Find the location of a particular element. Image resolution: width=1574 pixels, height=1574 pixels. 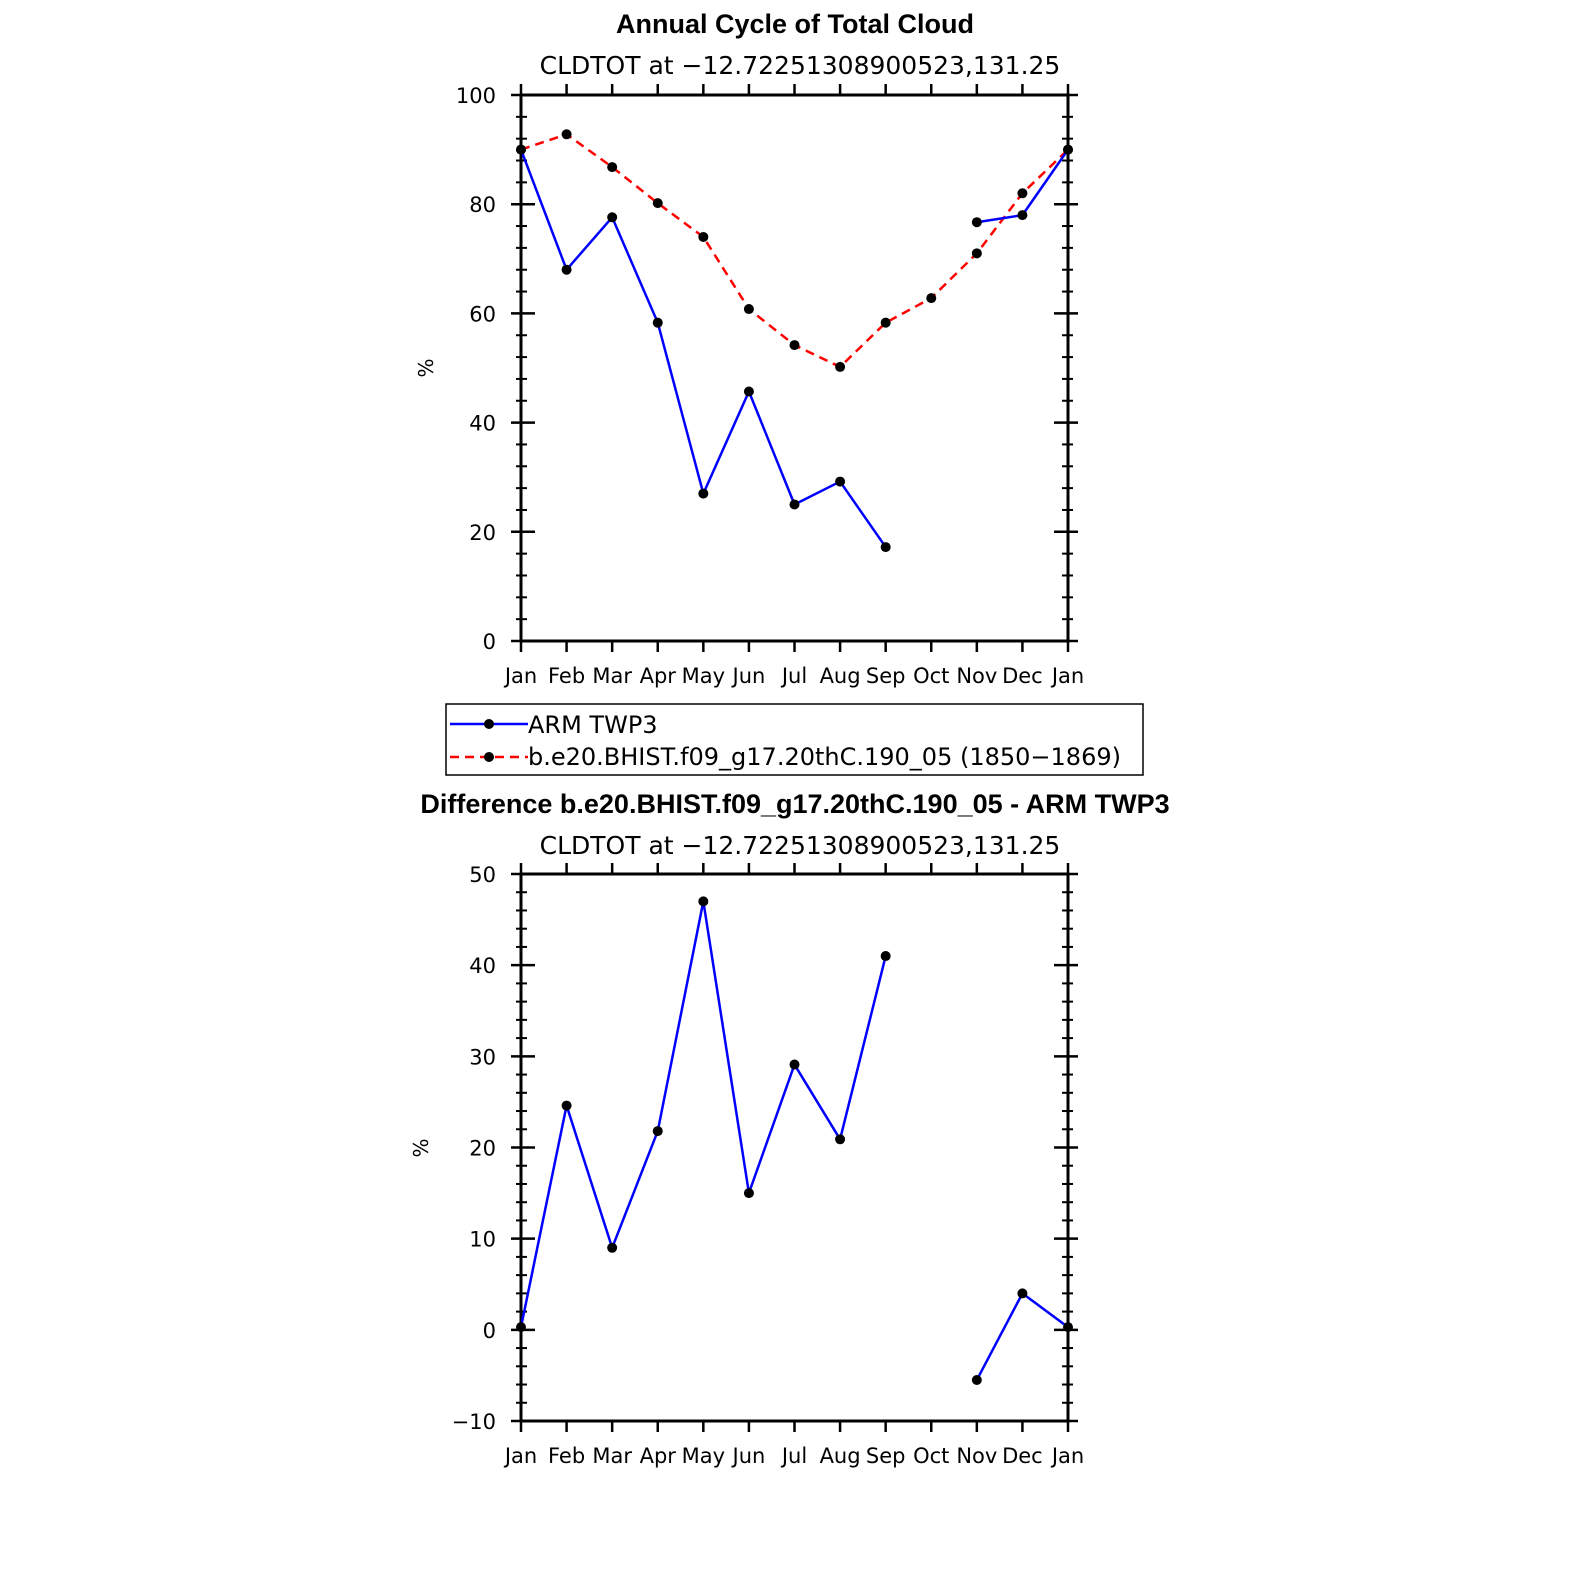

legend-marker-model is located at coordinates (489, 757).